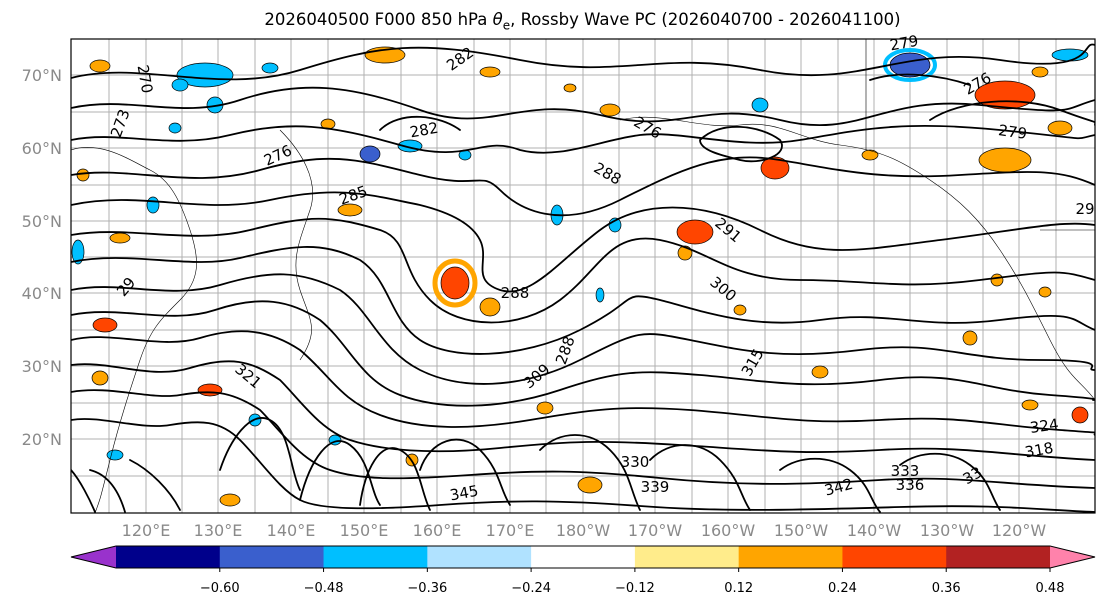 The width and height of the screenshot is (1105, 606). What do you see at coordinates (42, 257) in the screenshot?
I see `latitude-labels: 70°N 60°N 50°N 40°N 30°N 20°N` at bounding box center [42, 257].